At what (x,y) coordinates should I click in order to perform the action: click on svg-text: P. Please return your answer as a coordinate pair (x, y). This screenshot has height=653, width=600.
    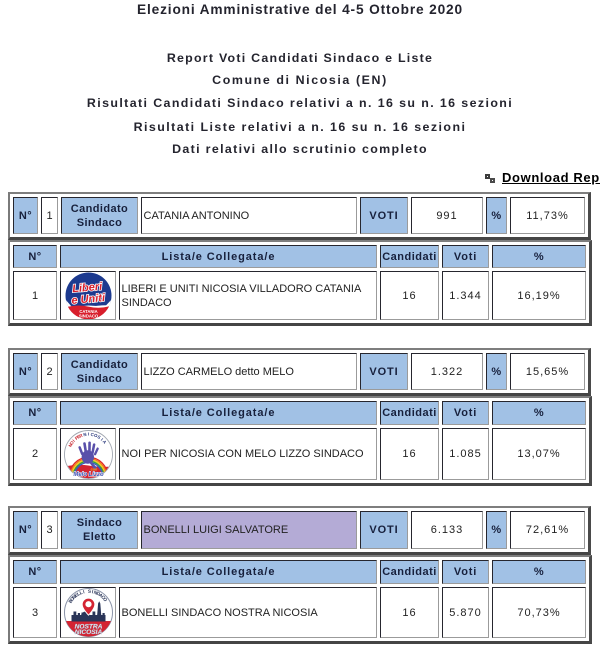
    Looking at the image, I should click on (75, 438).